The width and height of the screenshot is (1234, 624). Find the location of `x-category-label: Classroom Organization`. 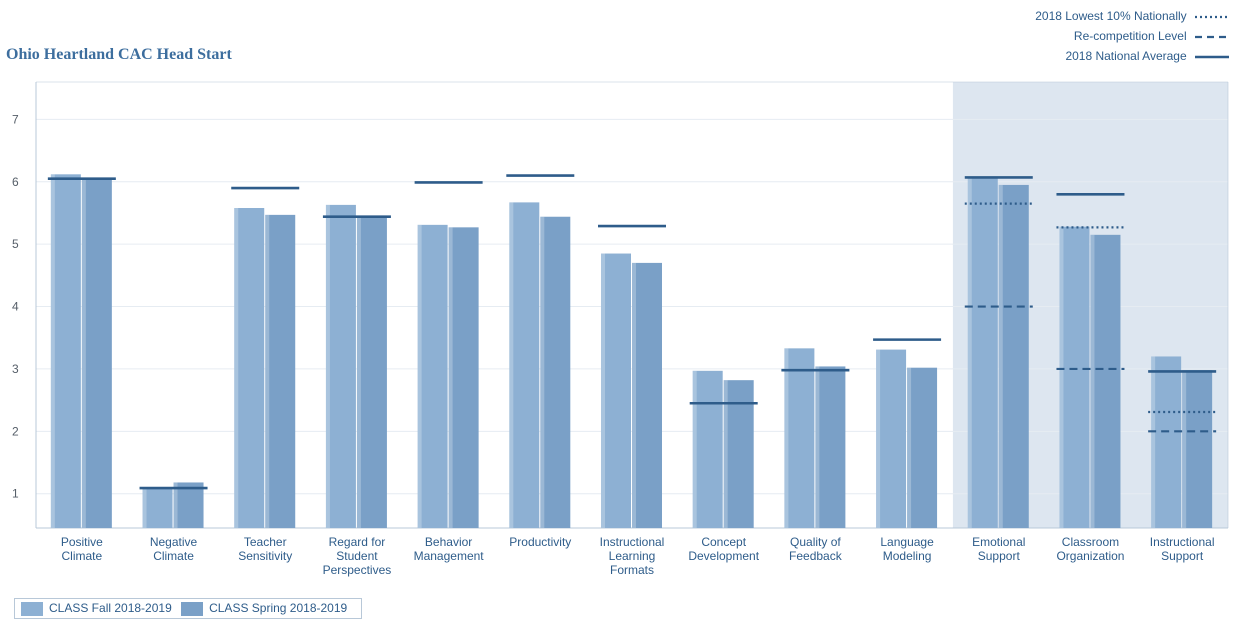

x-category-label: Classroom Organization is located at coordinates (1090, 549).